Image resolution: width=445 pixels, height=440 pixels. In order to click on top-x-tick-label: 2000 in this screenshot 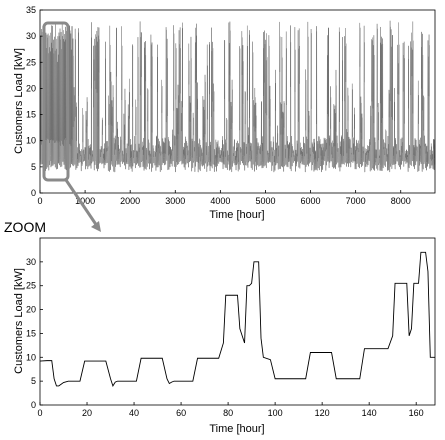, I will do `click(130, 201)`.